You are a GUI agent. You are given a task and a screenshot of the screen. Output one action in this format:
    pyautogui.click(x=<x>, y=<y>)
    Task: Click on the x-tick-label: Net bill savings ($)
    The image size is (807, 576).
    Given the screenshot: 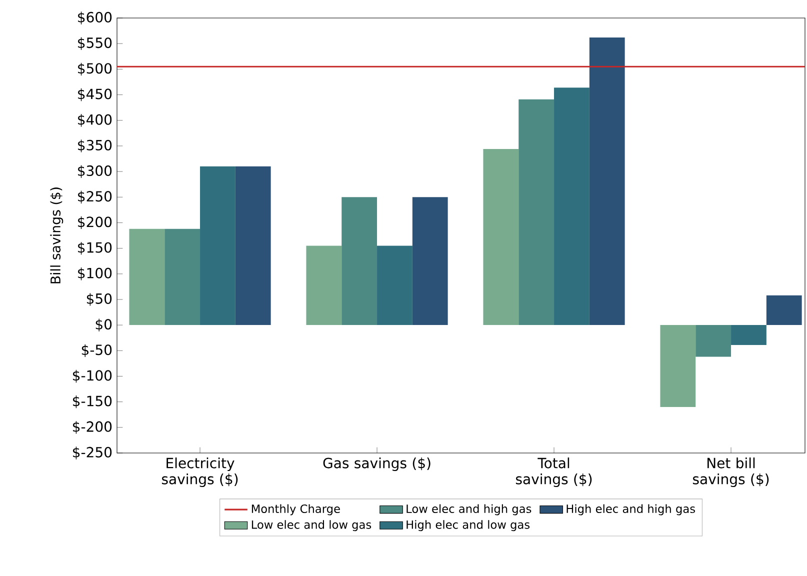 What is the action you would take?
    pyautogui.click(x=730, y=473)
    